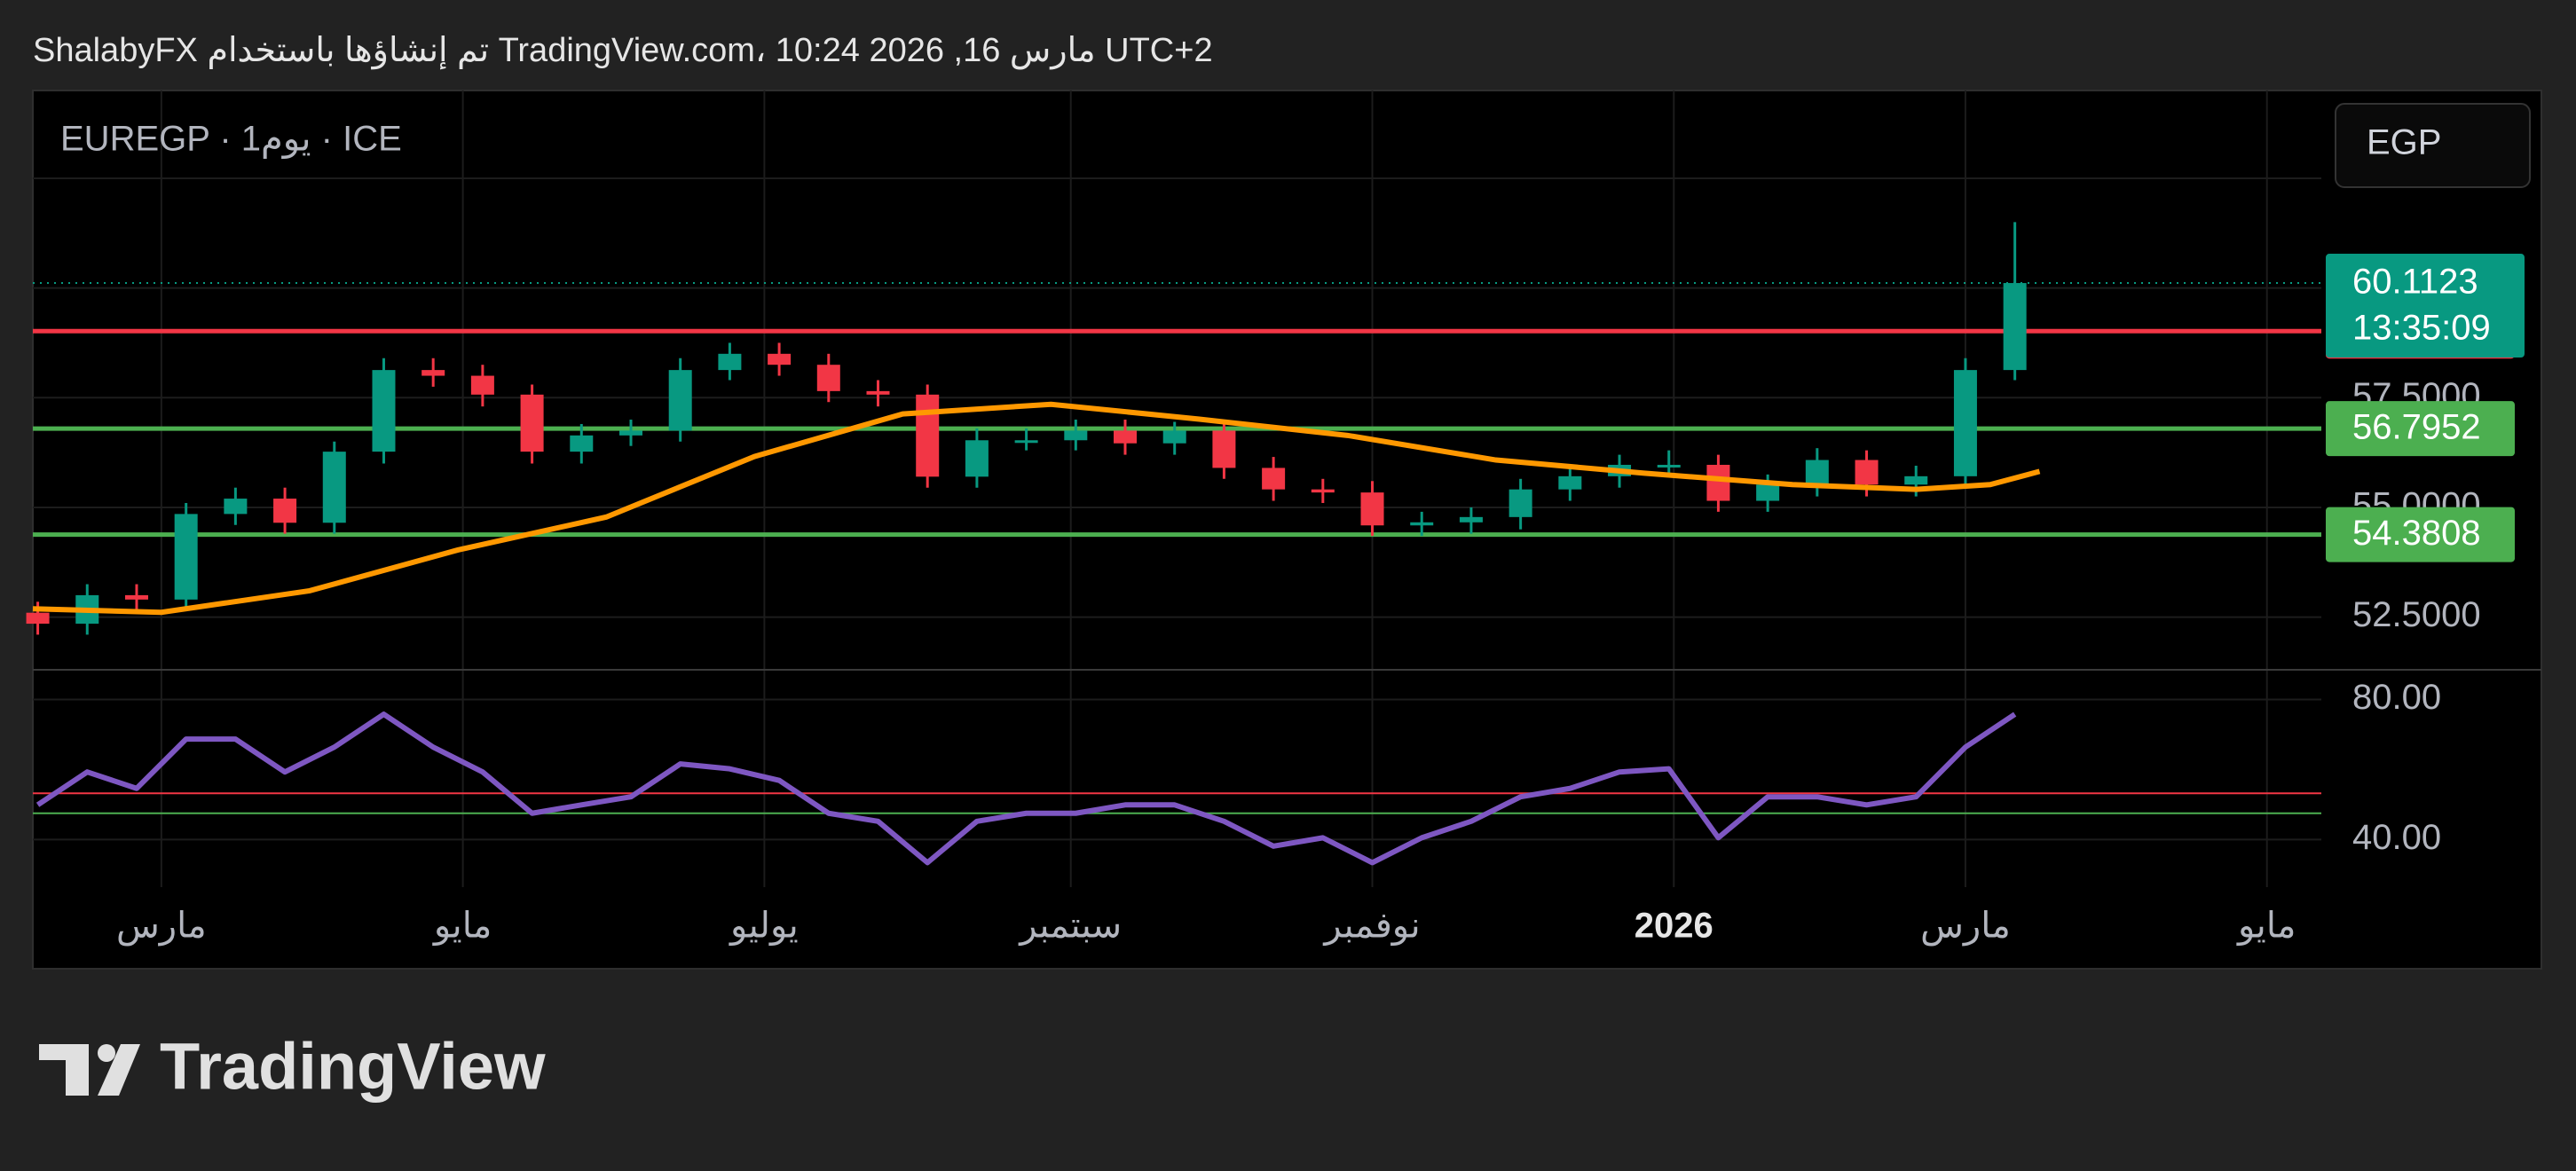 The image size is (2576, 1171). What do you see at coordinates (1371, 927) in the screenshot?
I see `x-tick-label: نوفمبر` at bounding box center [1371, 927].